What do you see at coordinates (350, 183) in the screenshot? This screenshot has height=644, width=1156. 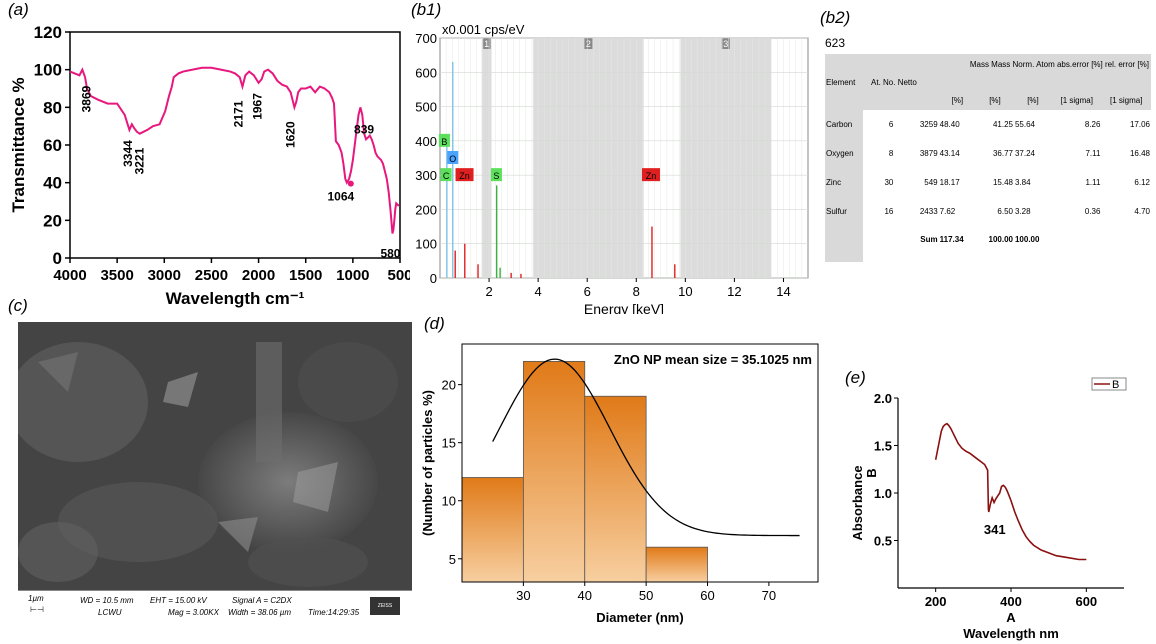 I see `ftir-marker` at bounding box center [350, 183].